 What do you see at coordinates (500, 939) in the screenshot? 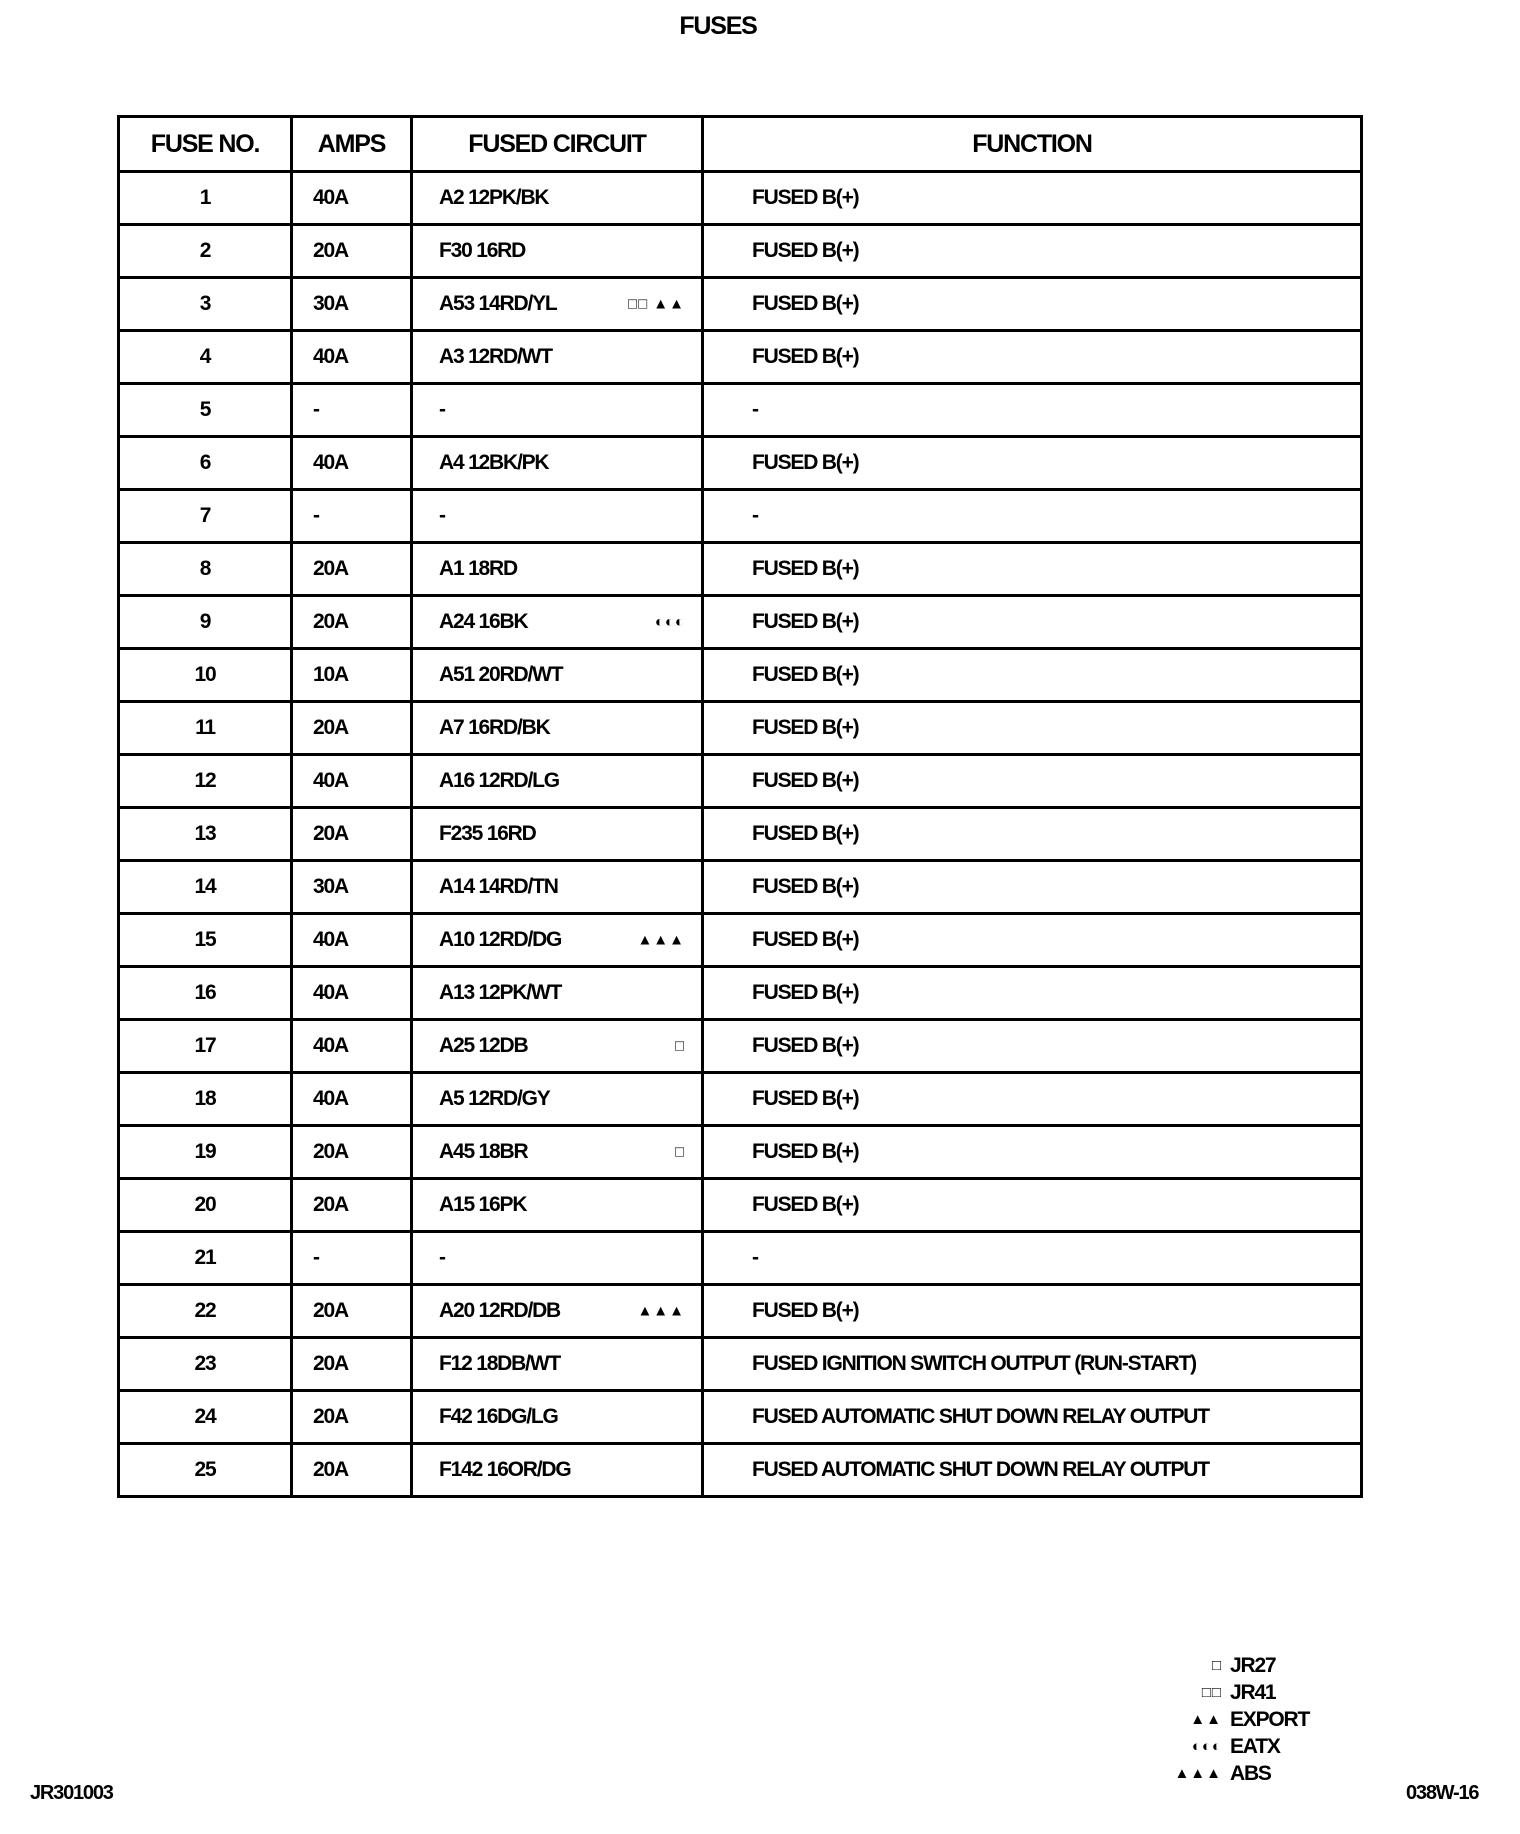
I see `fused-circuit-text: A10 12RD/DG` at bounding box center [500, 939].